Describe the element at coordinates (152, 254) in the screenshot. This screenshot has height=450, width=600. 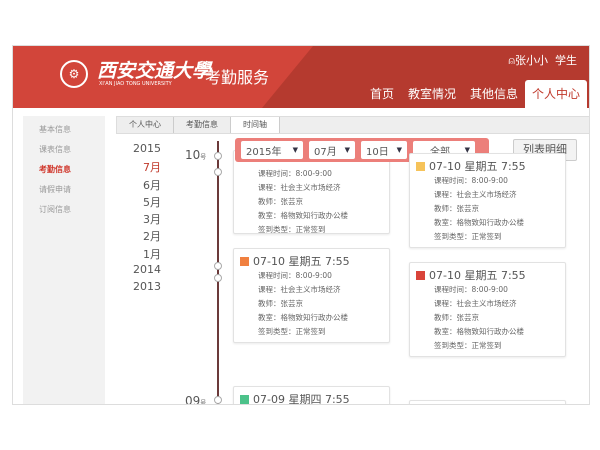
I see `month-item: 1月` at that location.